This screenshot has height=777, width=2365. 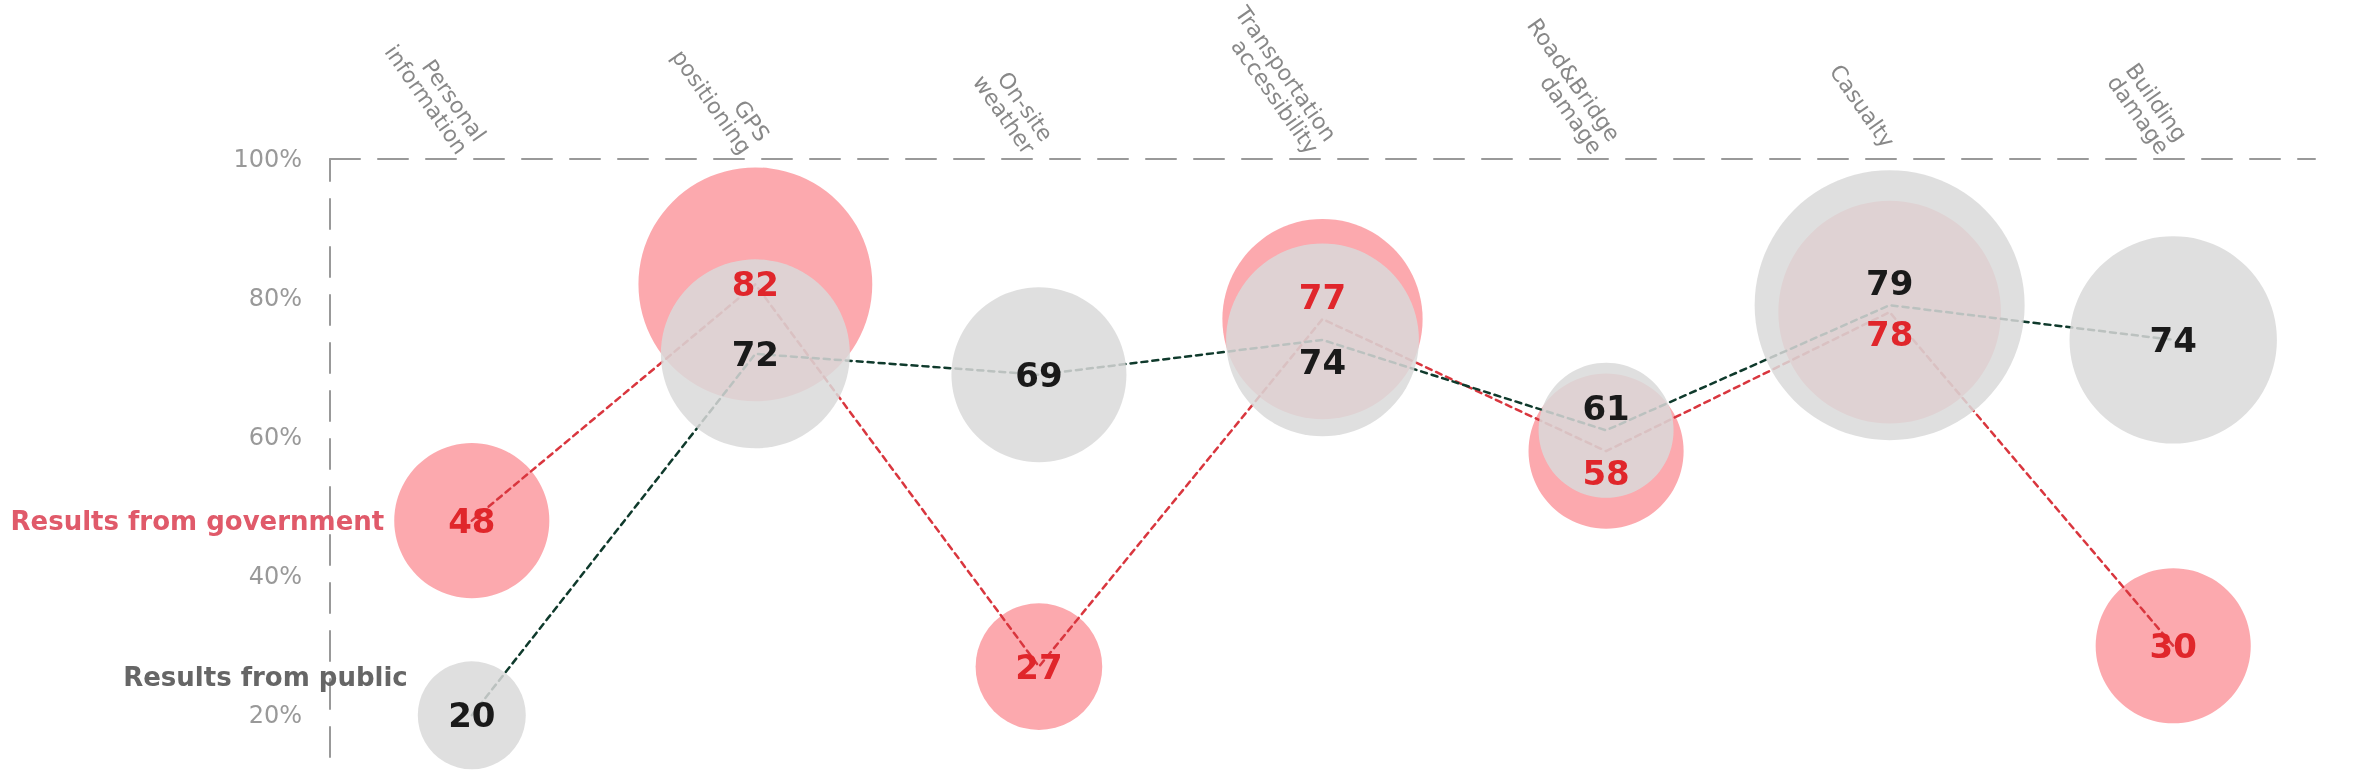 I want to click on data-label: 27, so click(x=1039, y=666).